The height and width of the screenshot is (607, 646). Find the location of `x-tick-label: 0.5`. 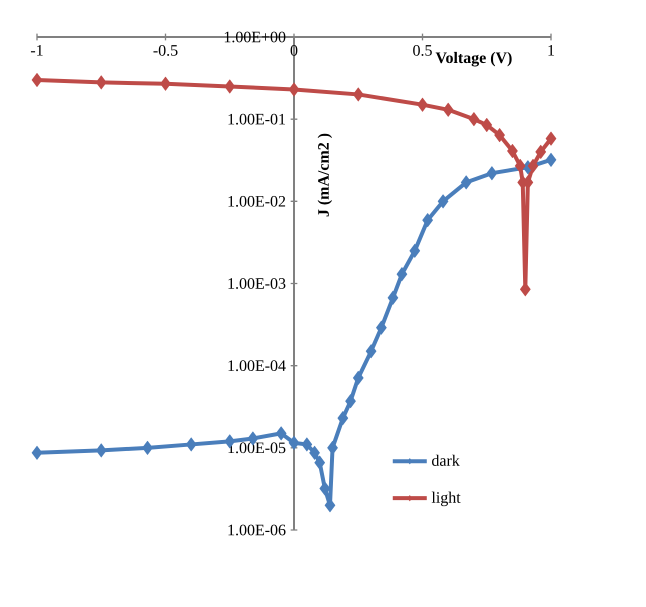

x-tick-label: 0.5 is located at coordinates (422, 50).